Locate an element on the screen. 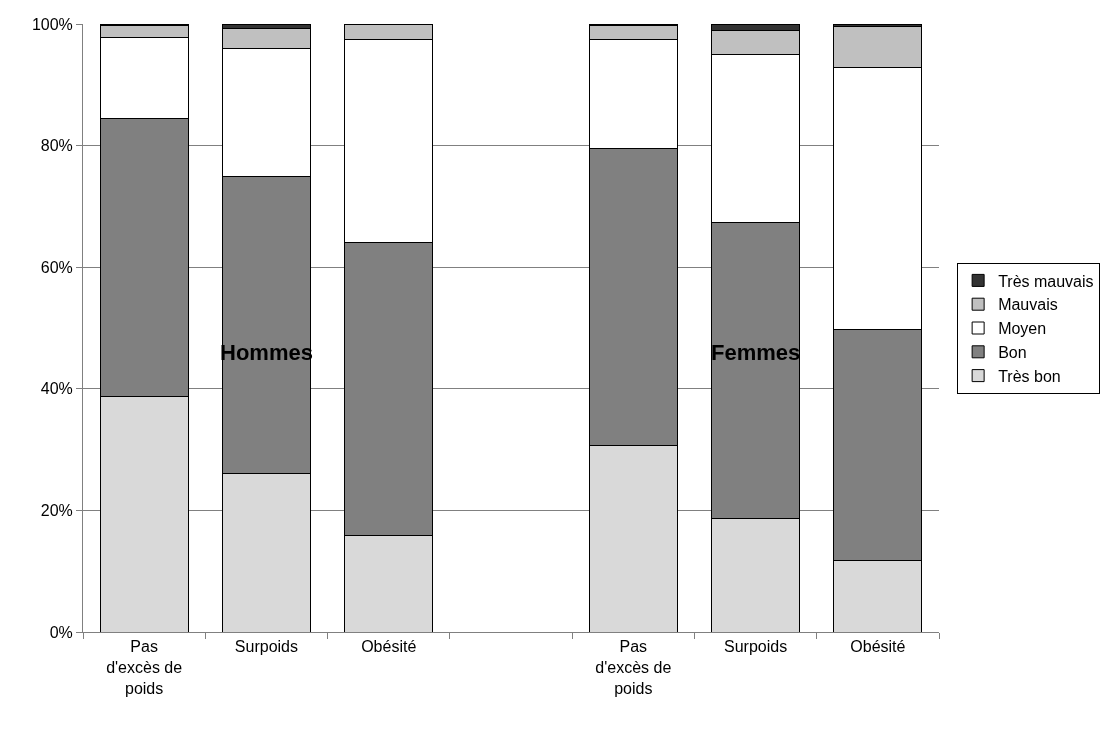  y-tick-label: 20% is located at coordinates (56, 510).